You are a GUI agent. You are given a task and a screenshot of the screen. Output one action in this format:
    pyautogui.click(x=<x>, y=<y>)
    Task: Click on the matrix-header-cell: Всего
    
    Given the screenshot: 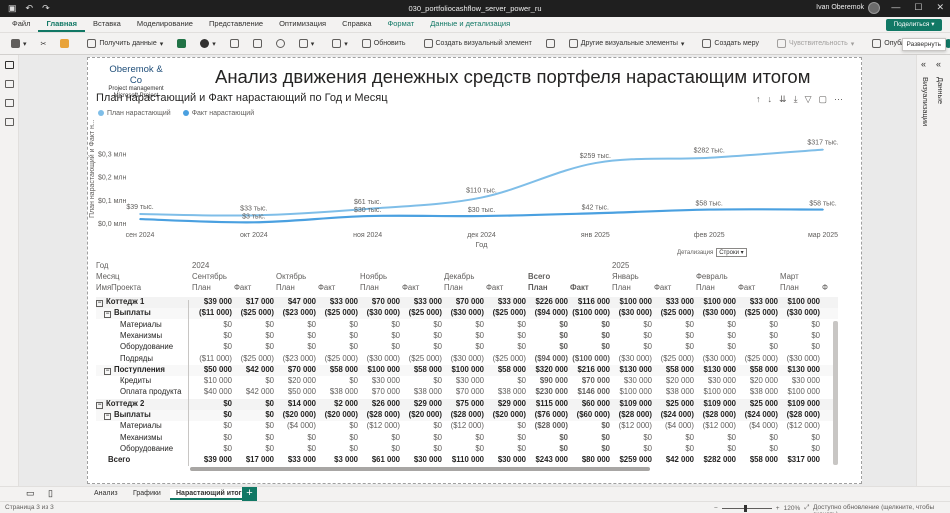 What is the action you would take?
    pyautogui.click(x=539, y=276)
    